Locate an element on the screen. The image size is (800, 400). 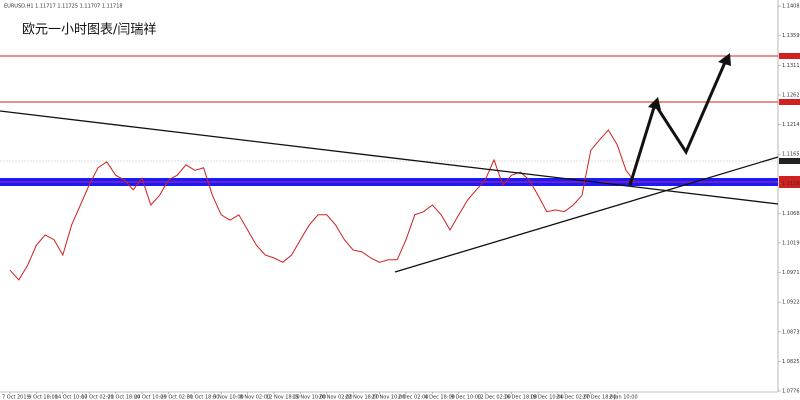
y-tick-label: 1.10683 is located at coordinates (791, 214).